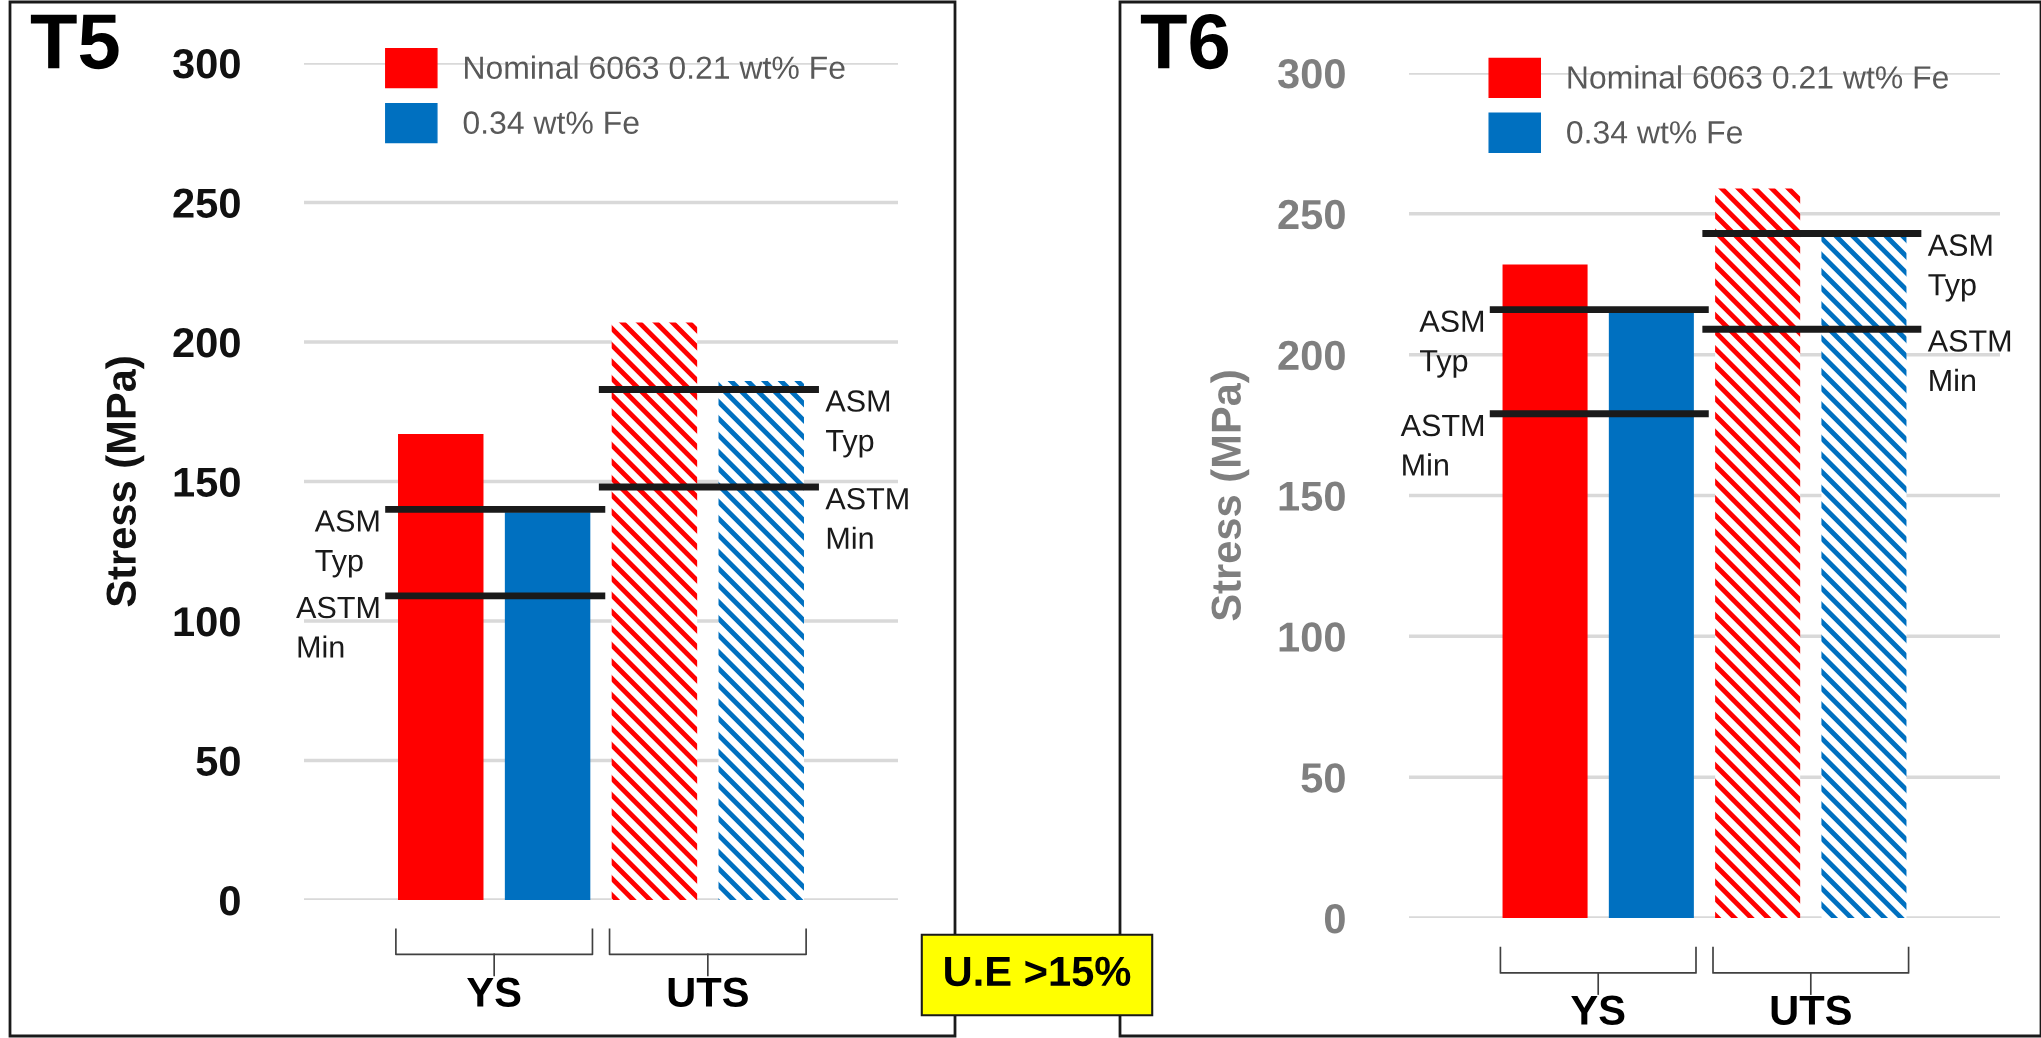 The height and width of the screenshot is (1038, 2041). Describe the element at coordinates (74, 42) in the screenshot. I see `chart-title: T5` at that location.